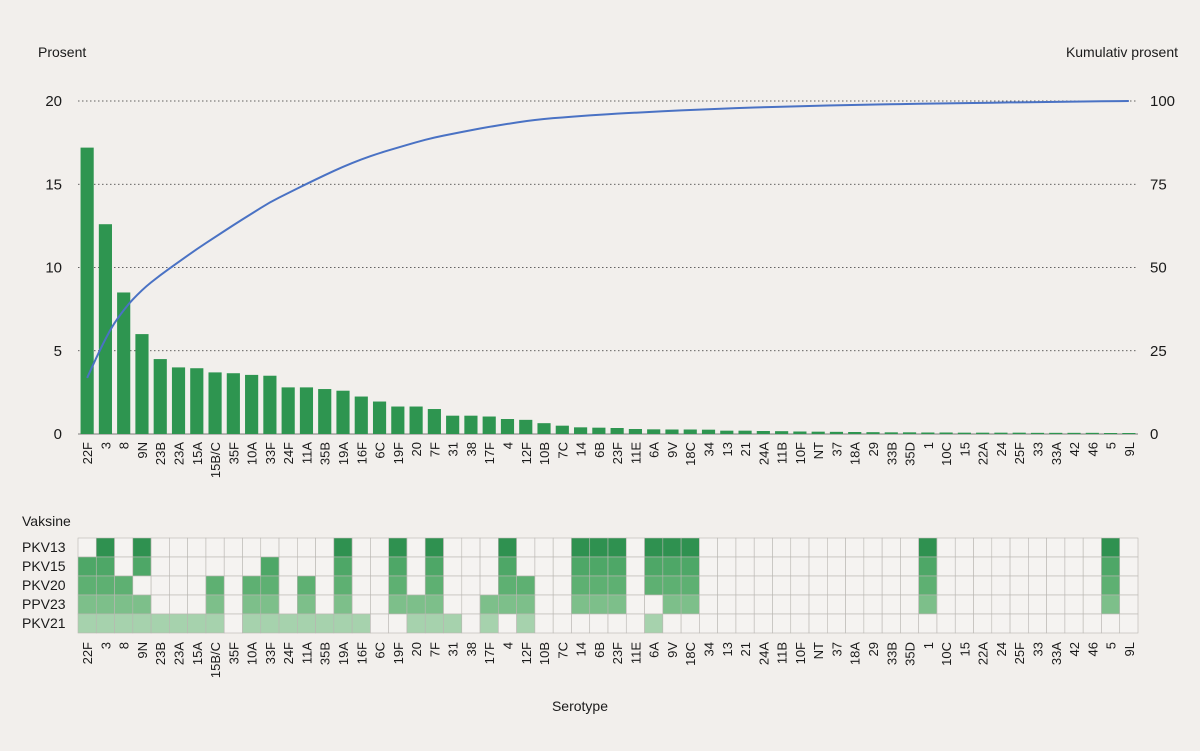  What do you see at coordinates (1154, 434) in the screenshot?
I see `right-tick-label: 0` at bounding box center [1154, 434].